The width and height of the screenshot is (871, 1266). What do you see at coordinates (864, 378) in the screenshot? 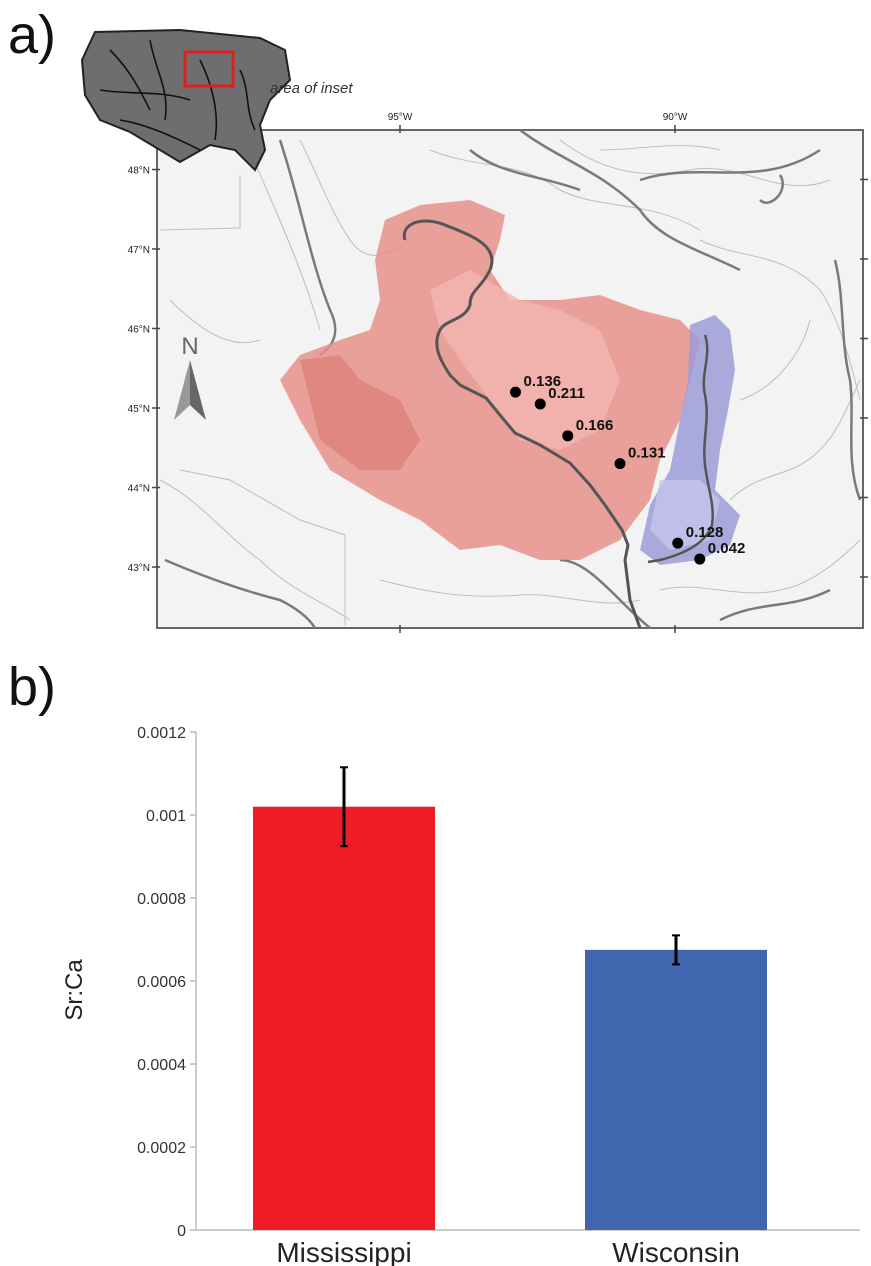
I see `right-frame-ticks` at bounding box center [864, 378].